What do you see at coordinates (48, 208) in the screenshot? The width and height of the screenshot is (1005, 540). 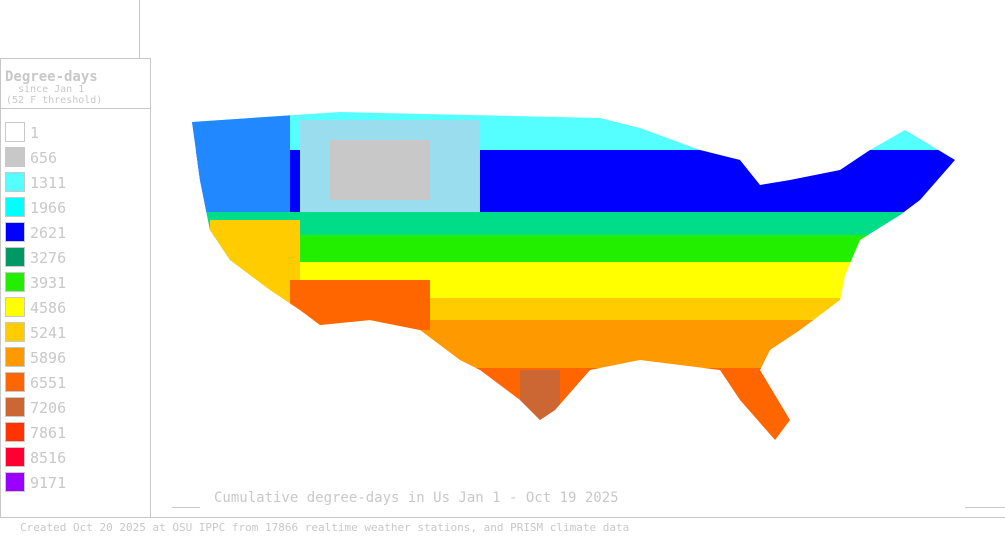 I see `legend-label: 1966` at bounding box center [48, 208].